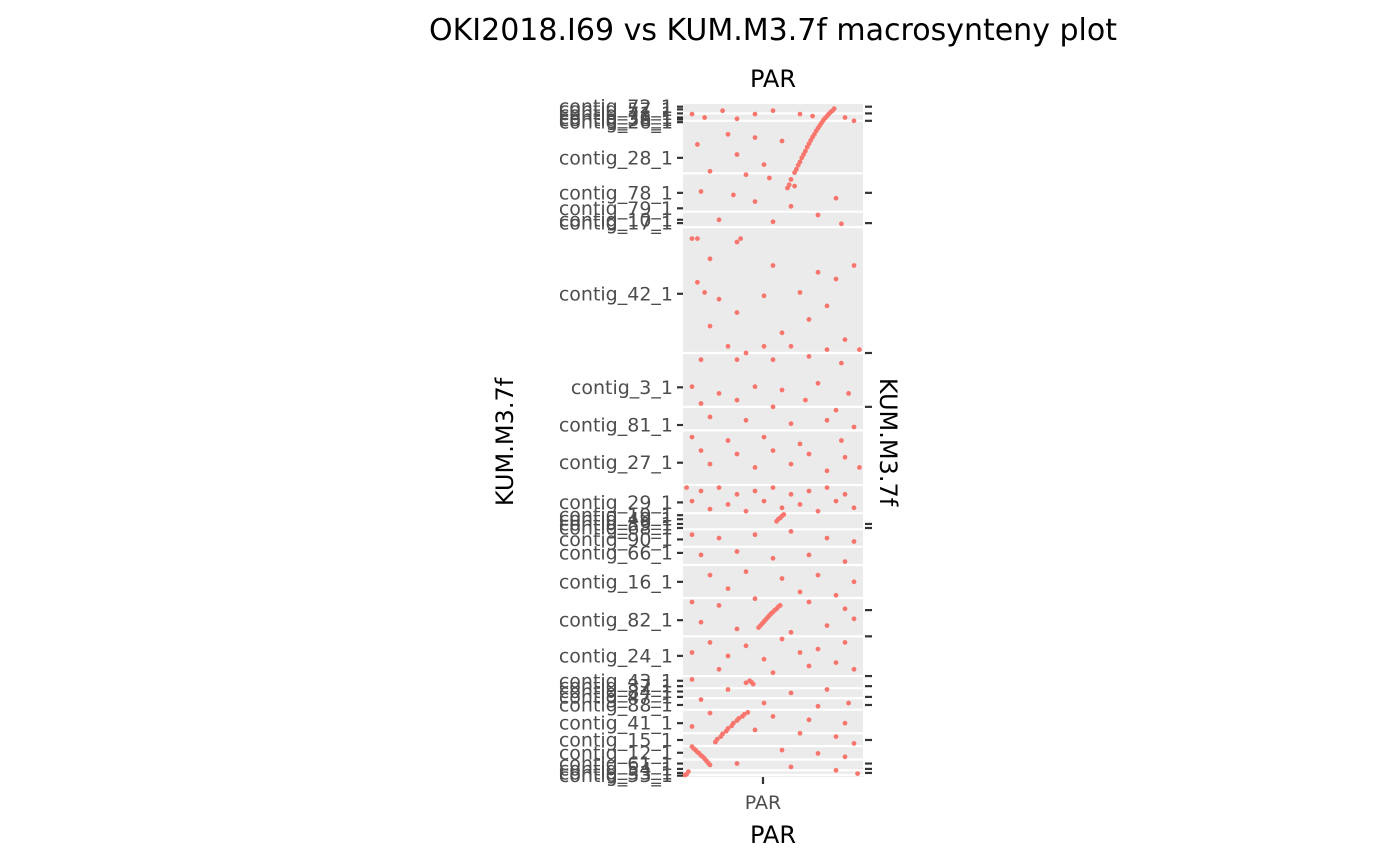 The image size is (1400, 865). I want to click on y-tick-label: contig_57_1, so click(616, 110).